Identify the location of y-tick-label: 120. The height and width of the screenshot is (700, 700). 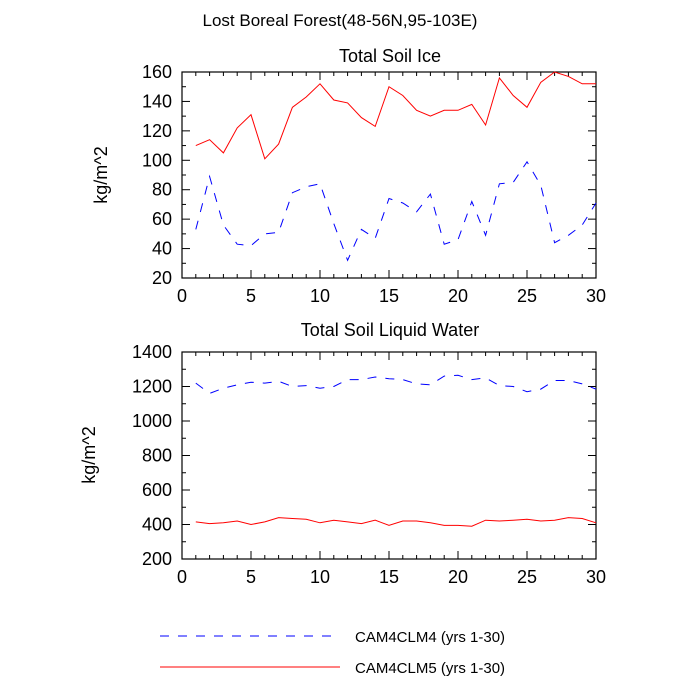
(157, 131).